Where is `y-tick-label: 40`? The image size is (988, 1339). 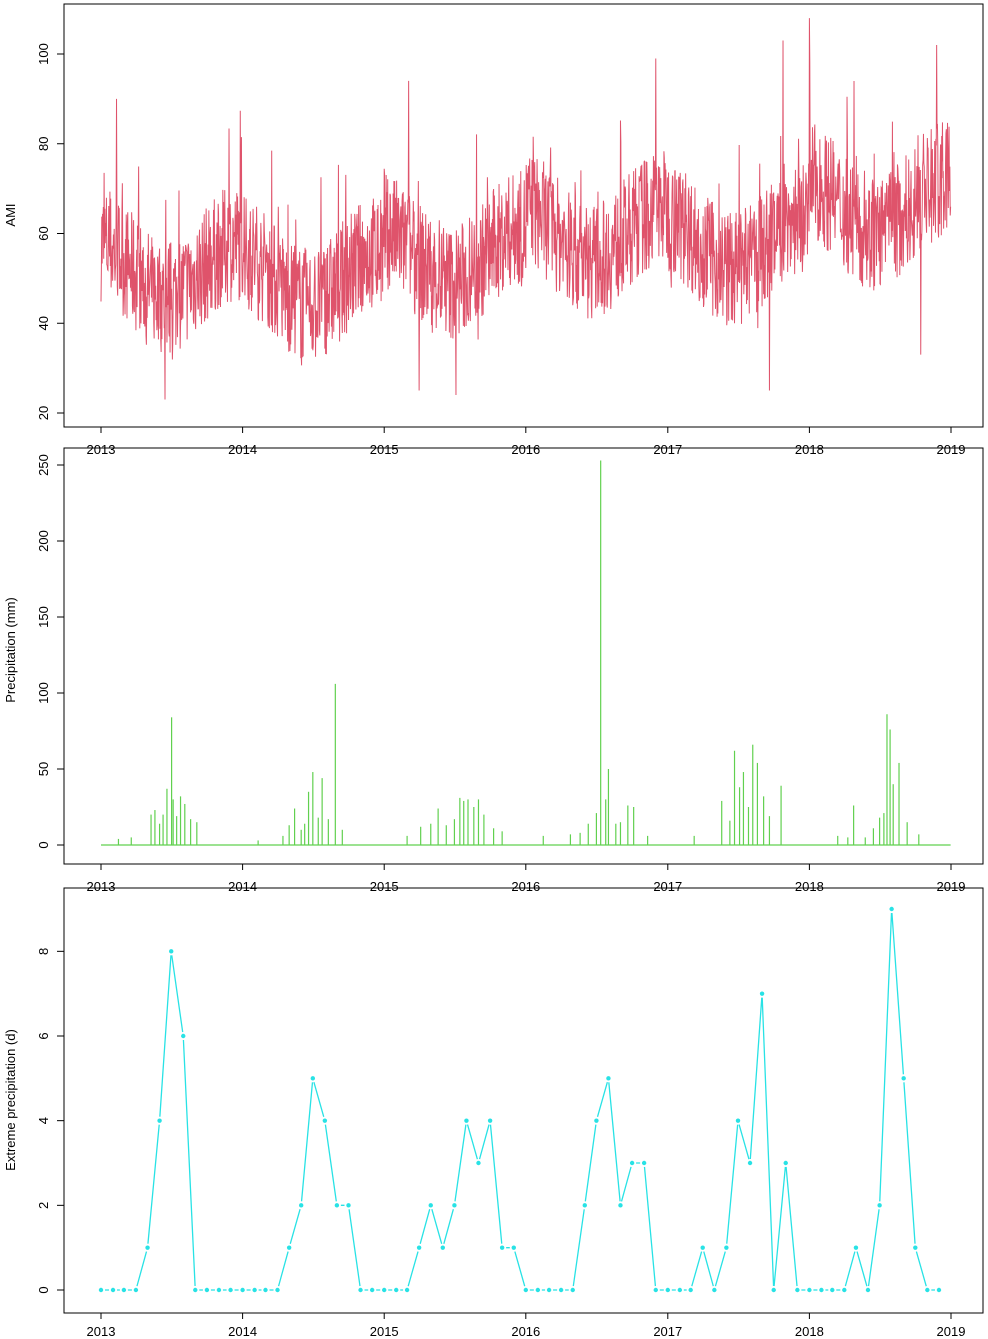
y-tick-label: 40 is located at coordinates (43, 323).